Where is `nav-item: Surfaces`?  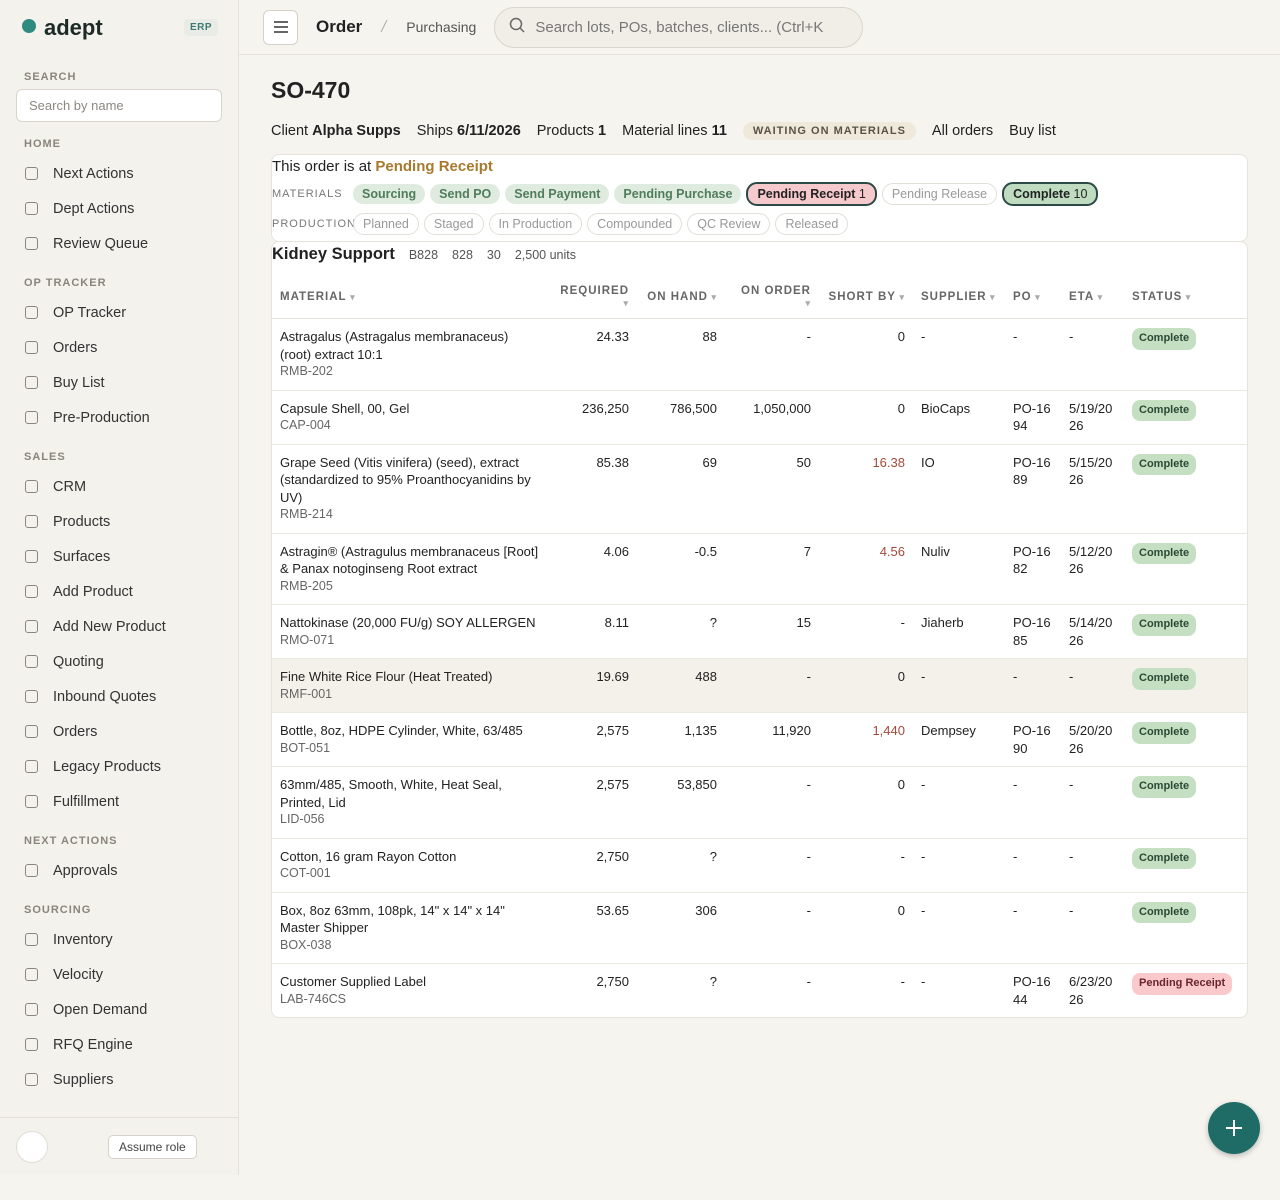 nav-item: Surfaces is located at coordinates (119, 556).